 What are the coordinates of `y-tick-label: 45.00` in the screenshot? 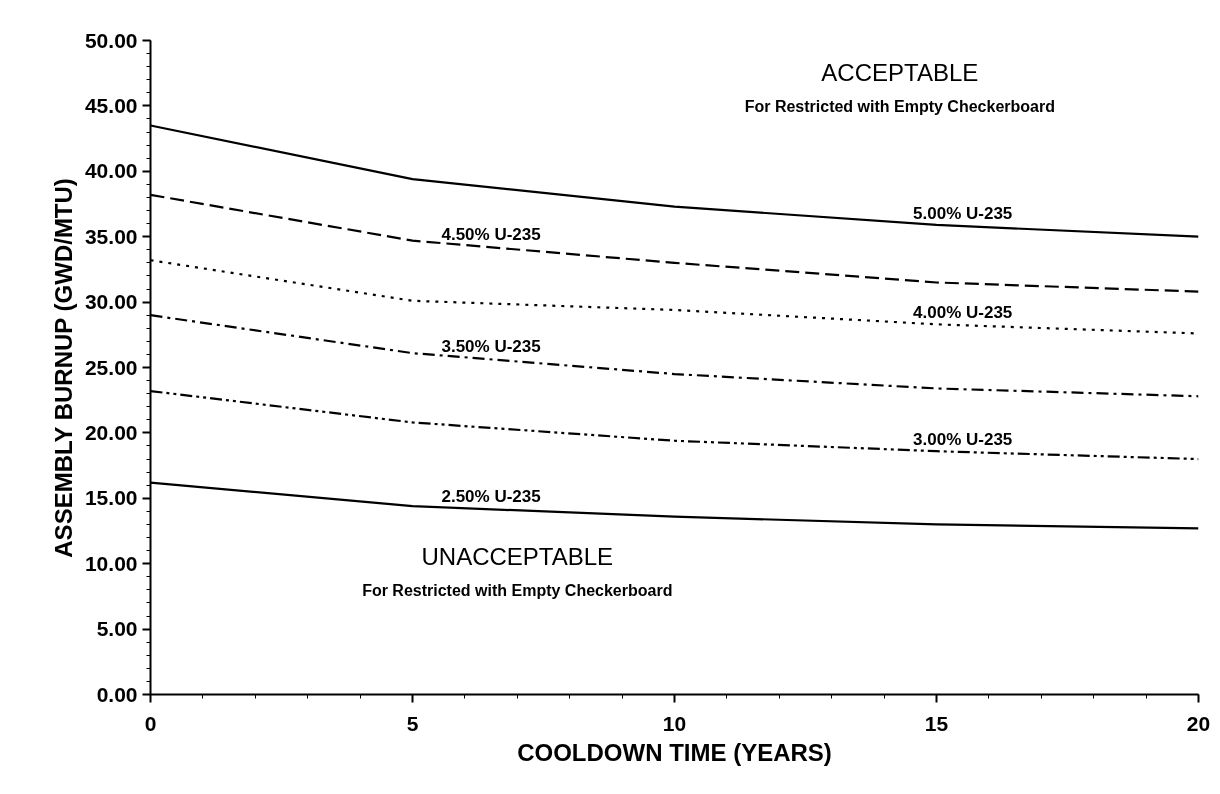 It's located at (111, 105).